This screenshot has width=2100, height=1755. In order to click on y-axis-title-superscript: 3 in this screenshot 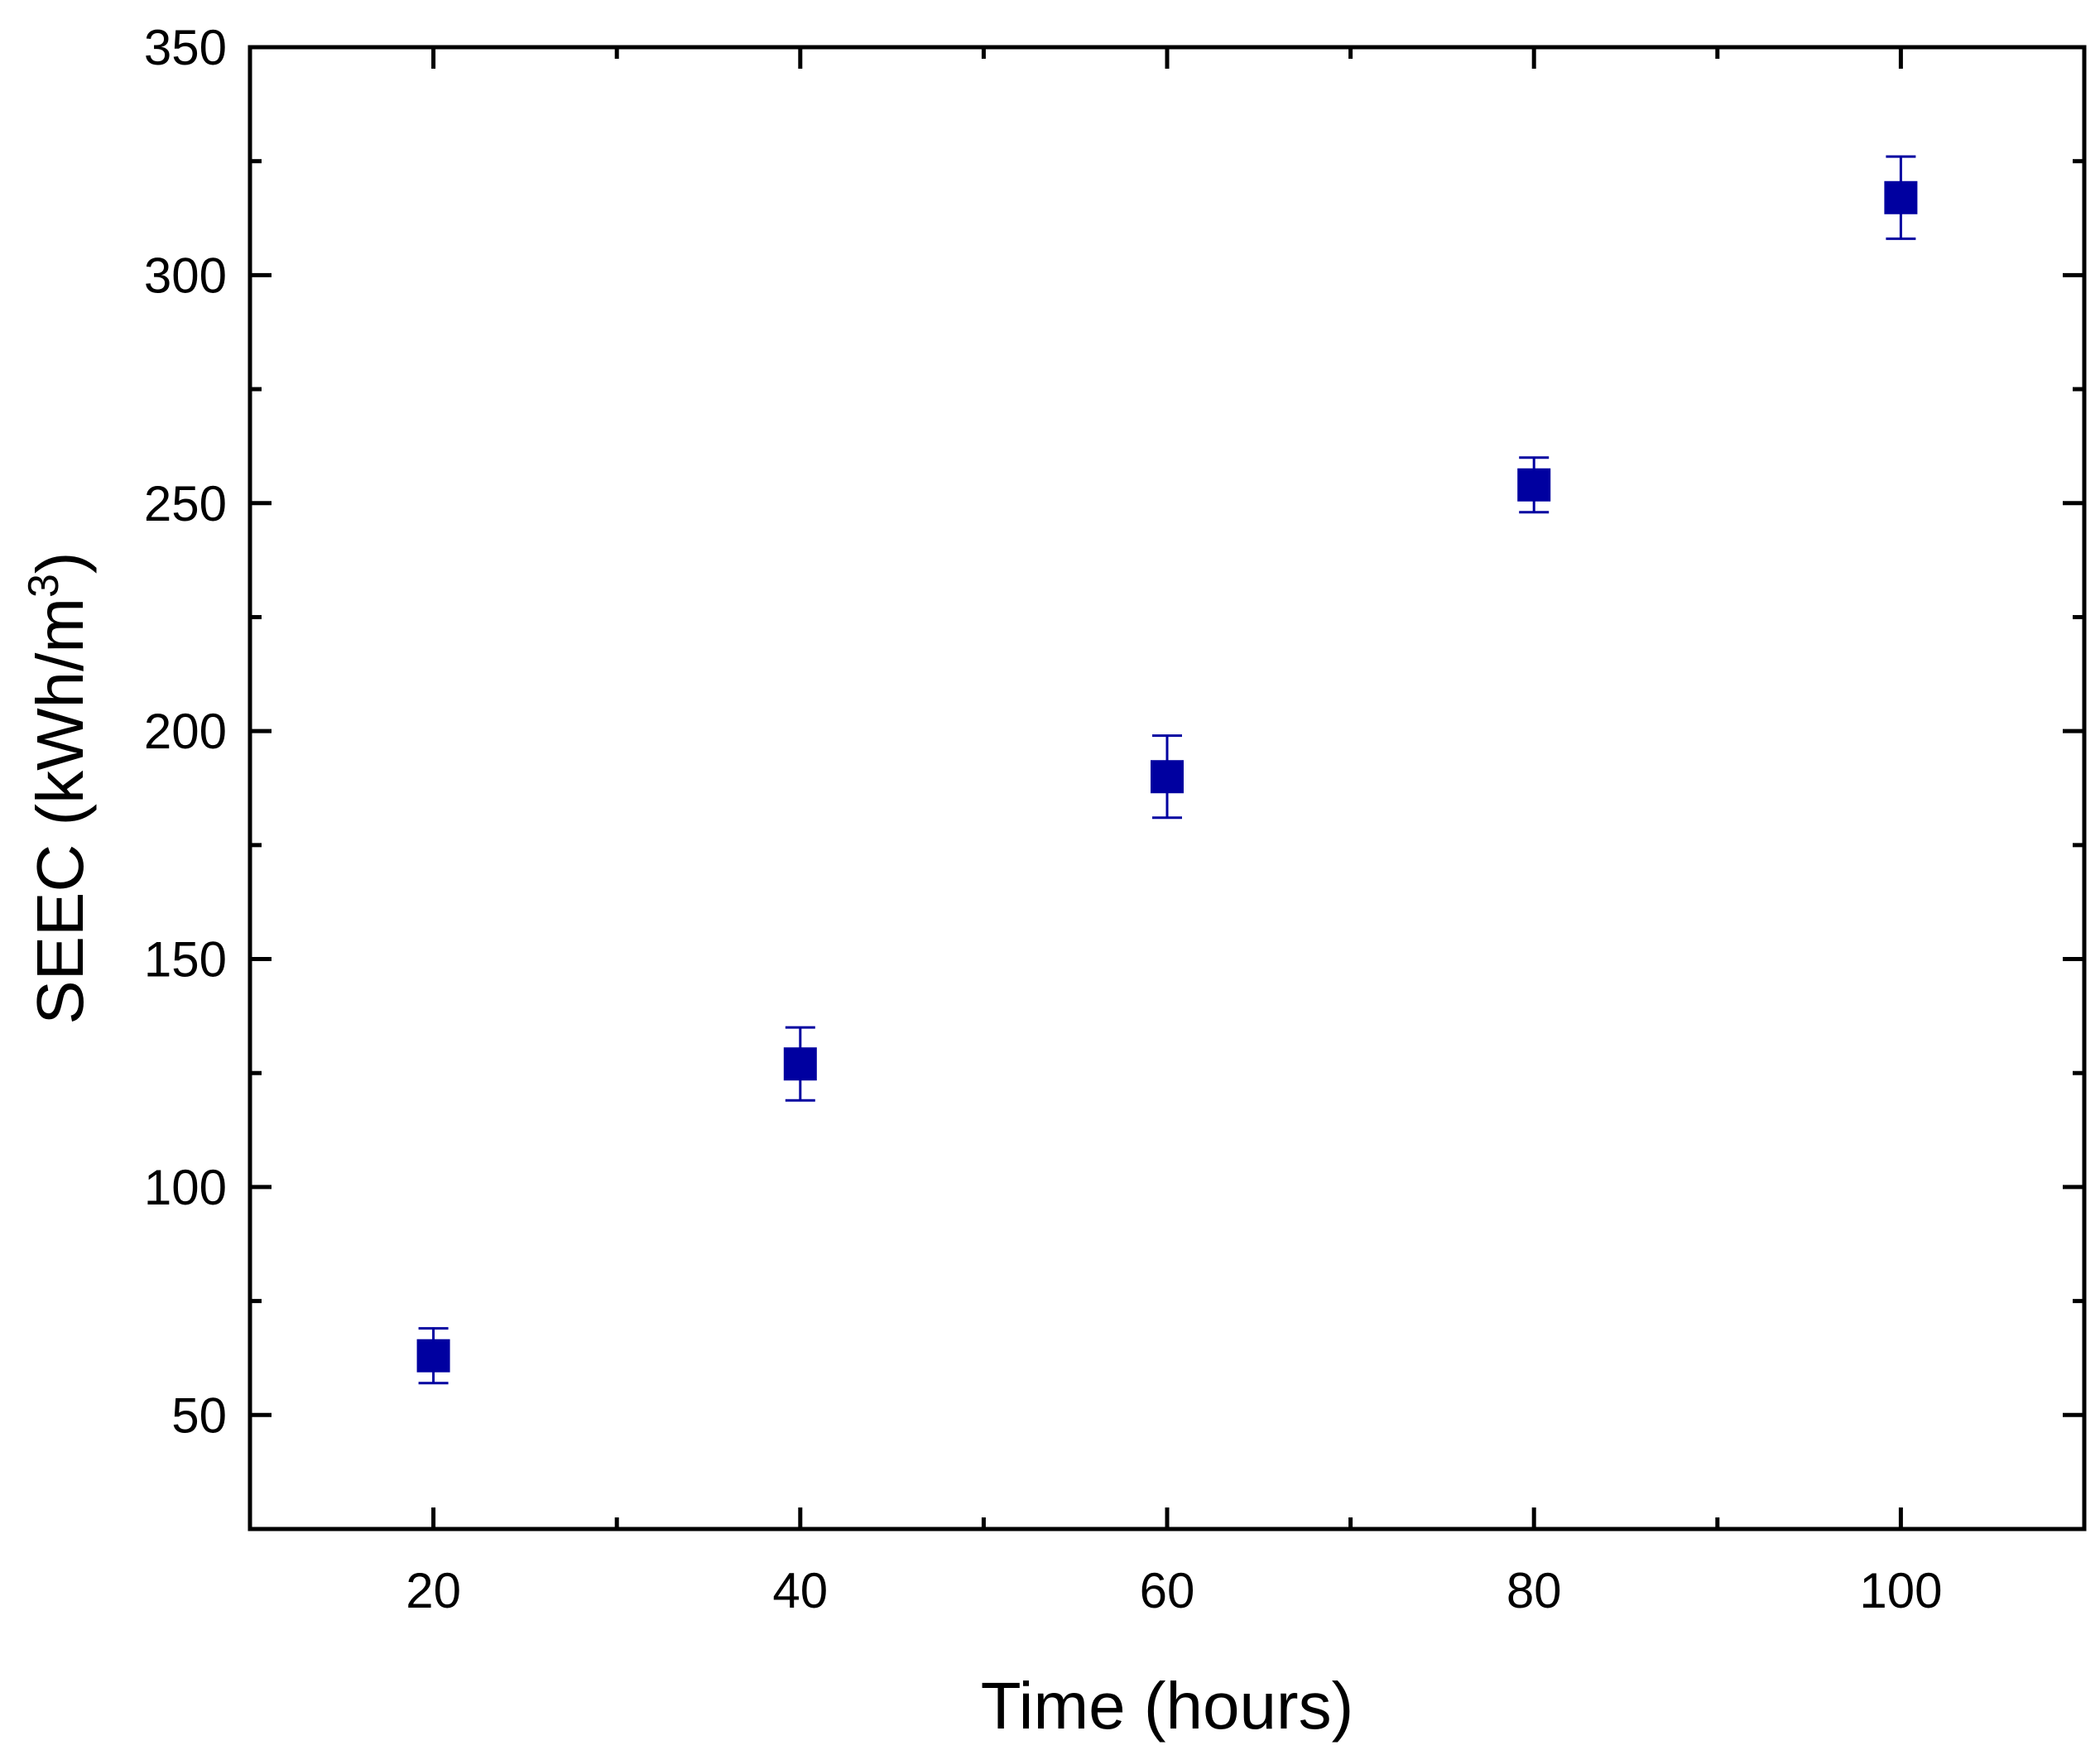, I will do `click(44, 586)`.